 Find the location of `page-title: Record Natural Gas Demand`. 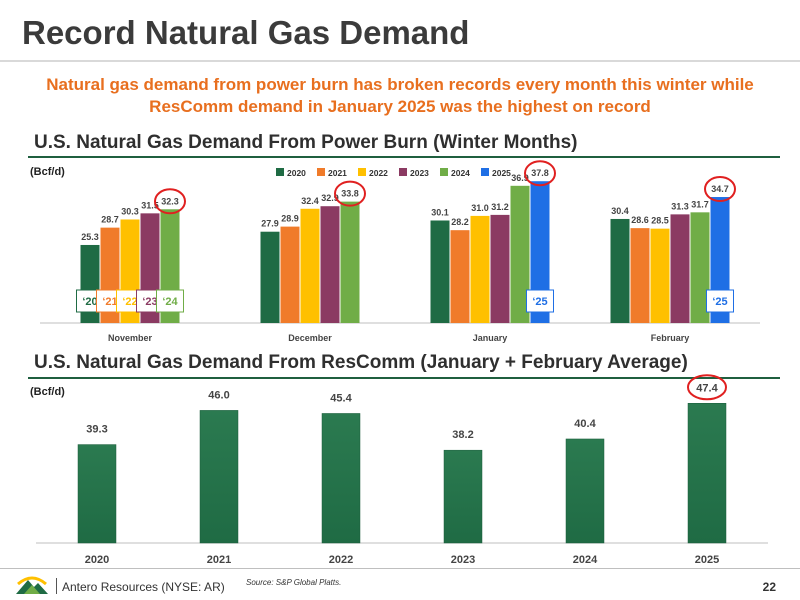

page-title: Record Natural Gas Demand is located at coordinates (246, 32).